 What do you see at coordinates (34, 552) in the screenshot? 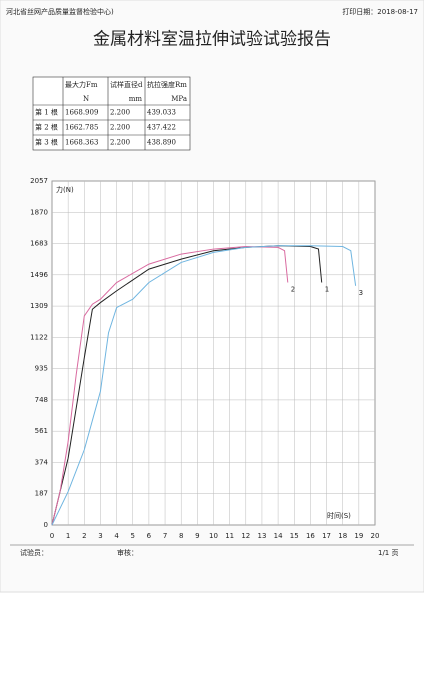
I see `tester-label: 试验员：` at bounding box center [34, 552].